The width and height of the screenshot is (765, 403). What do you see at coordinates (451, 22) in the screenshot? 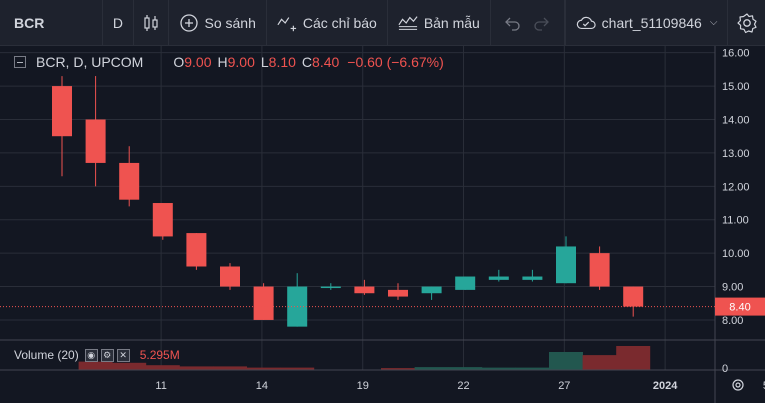
I see `templates-label: Bản mẫu` at bounding box center [451, 22].